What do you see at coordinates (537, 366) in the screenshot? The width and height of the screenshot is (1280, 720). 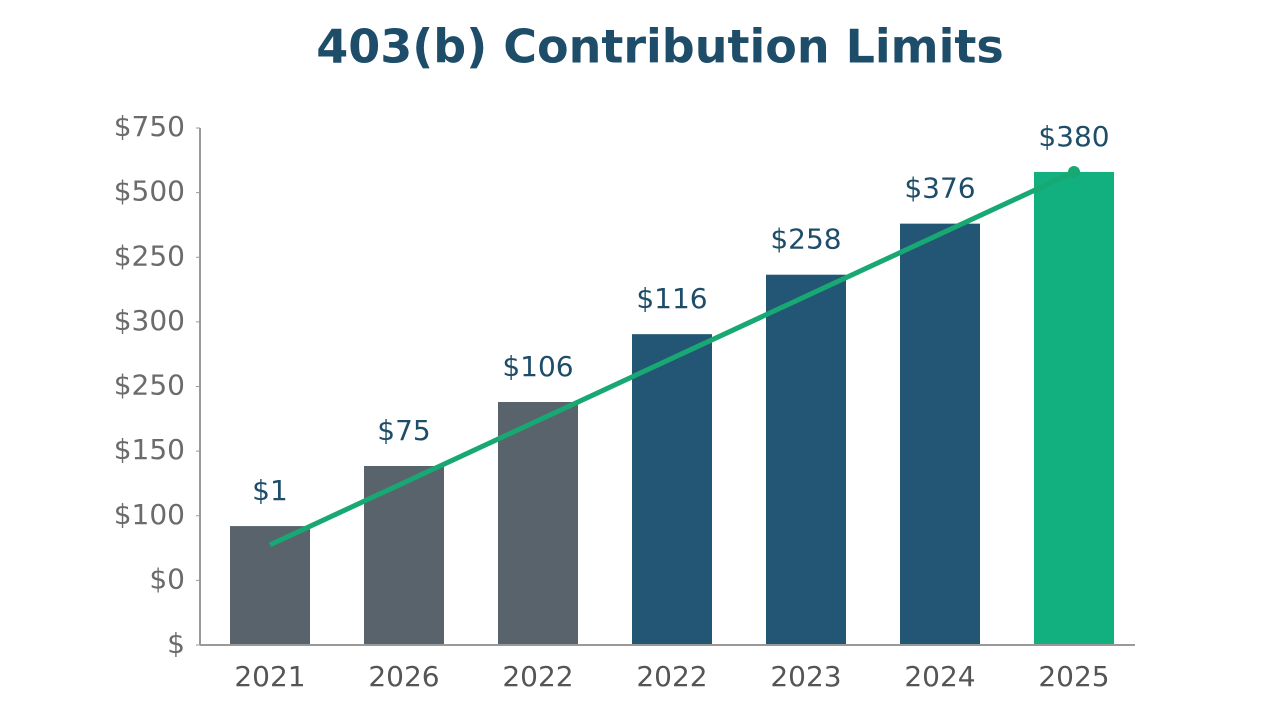 I see `annotation: $106` at bounding box center [537, 366].